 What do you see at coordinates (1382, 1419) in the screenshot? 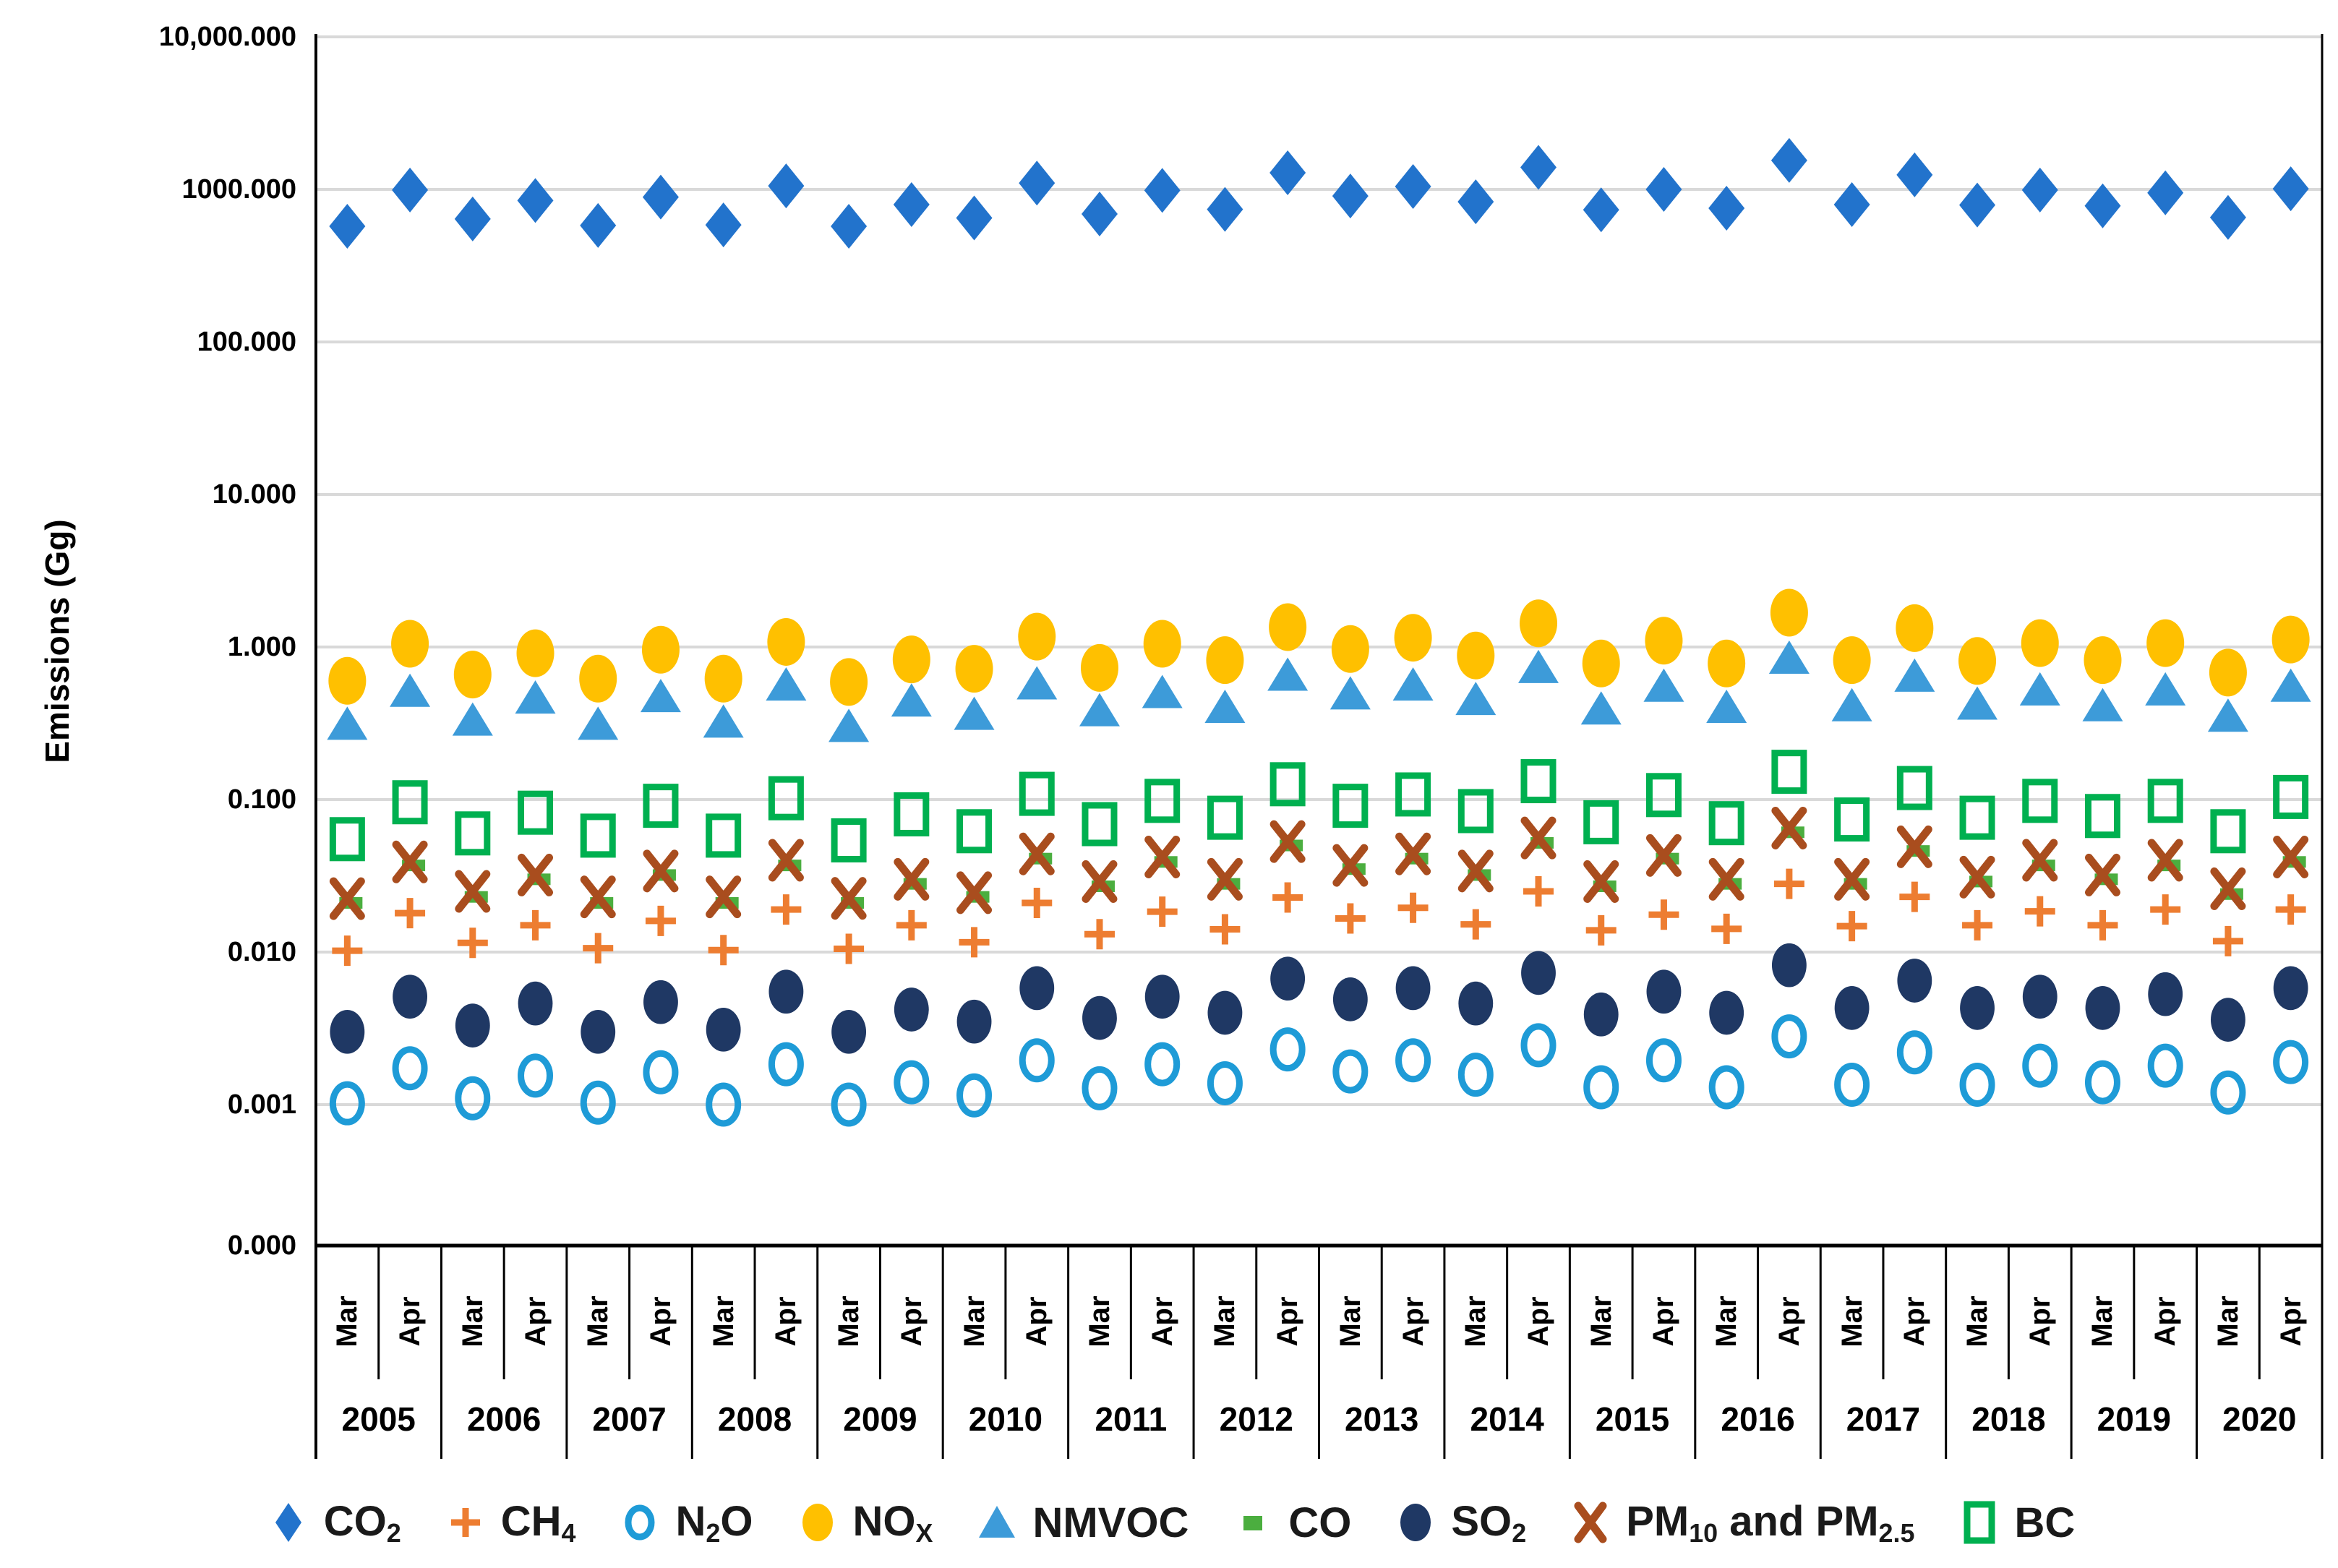
I see `year-label: 2013` at bounding box center [1382, 1419].